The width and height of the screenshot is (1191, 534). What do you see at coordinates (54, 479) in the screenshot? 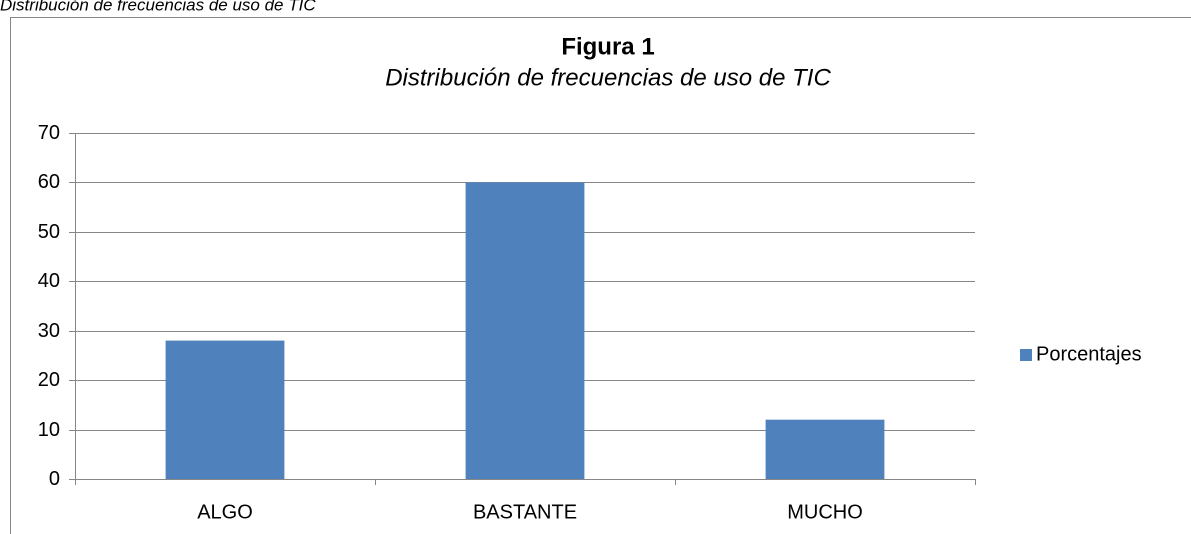
I see `y-tick-label: 0` at bounding box center [54, 479].